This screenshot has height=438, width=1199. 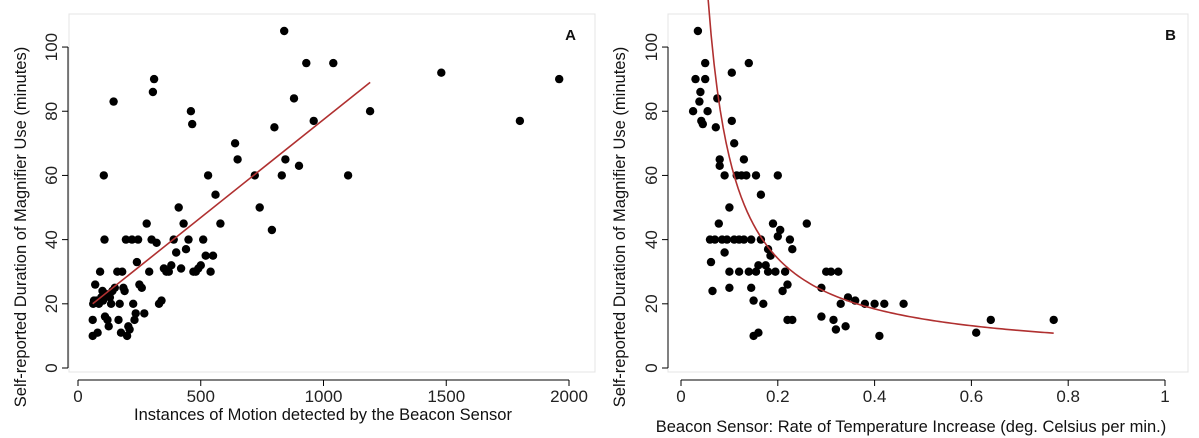 What do you see at coordinates (51, 111) in the screenshot?
I see `y-tick-label: 80` at bounding box center [51, 111].